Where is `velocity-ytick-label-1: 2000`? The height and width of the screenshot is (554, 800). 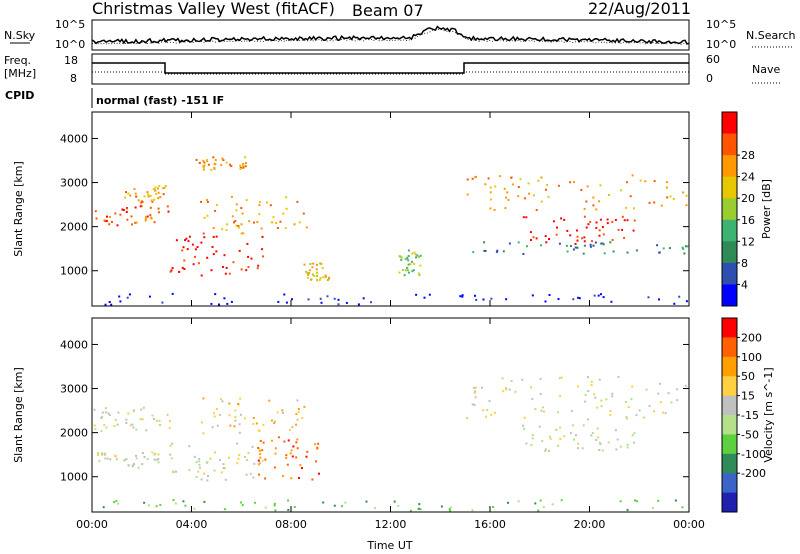 velocity-ytick-label-1: 2000 is located at coordinates (74, 433).